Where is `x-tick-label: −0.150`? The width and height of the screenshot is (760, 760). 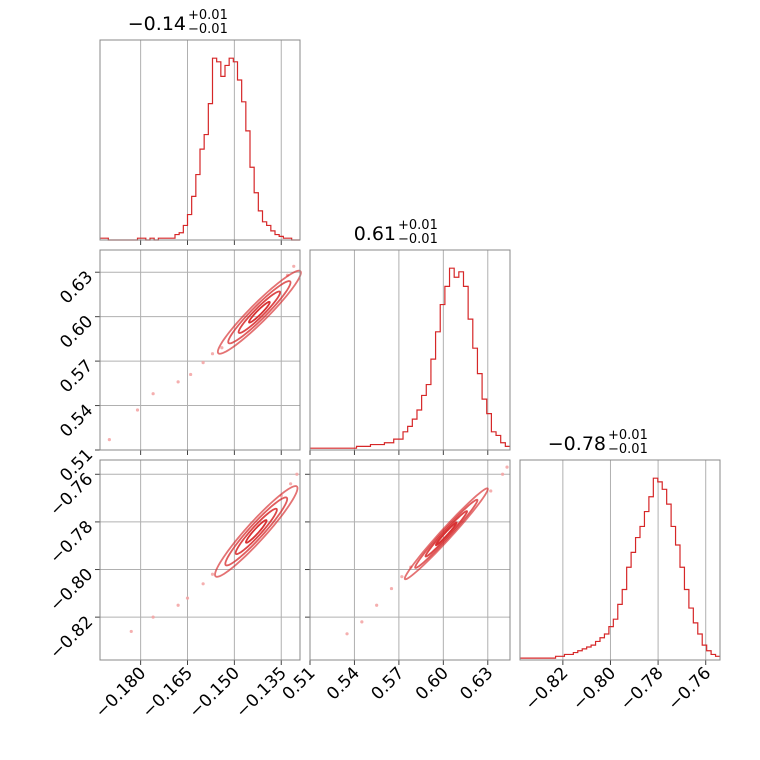 x-tick-label: −0.150 is located at coordinates (214, 692).